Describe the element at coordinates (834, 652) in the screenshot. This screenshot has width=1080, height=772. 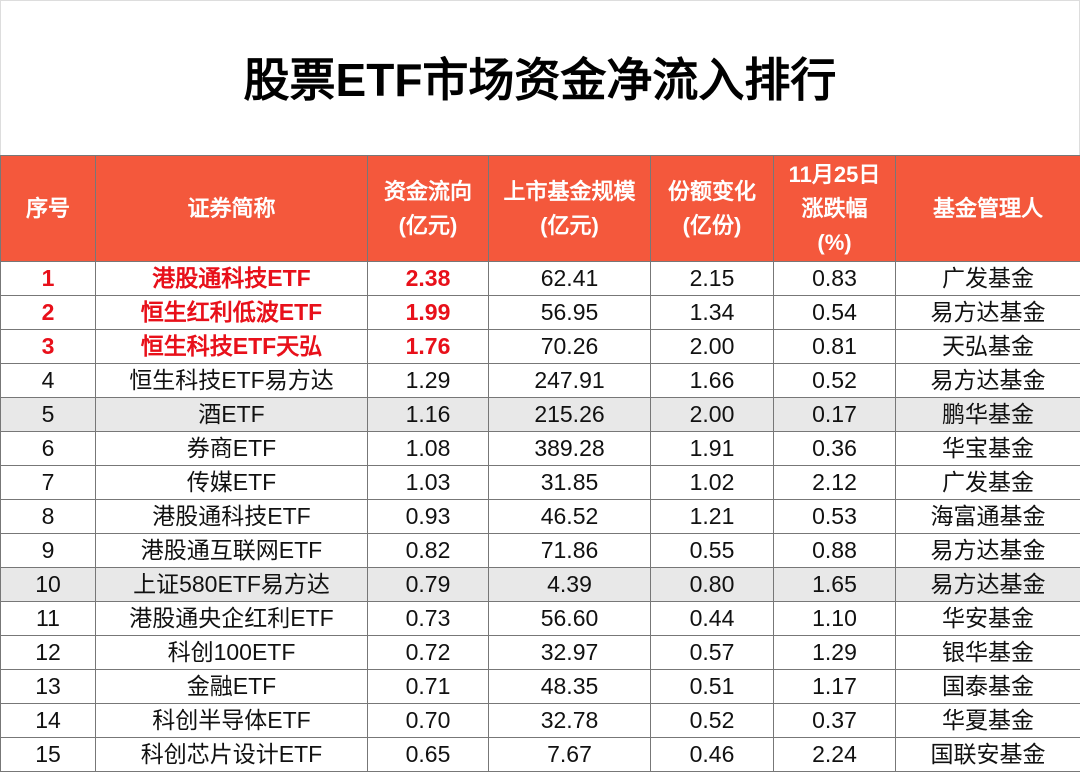
I see `table-cell: 1.29` at that location.